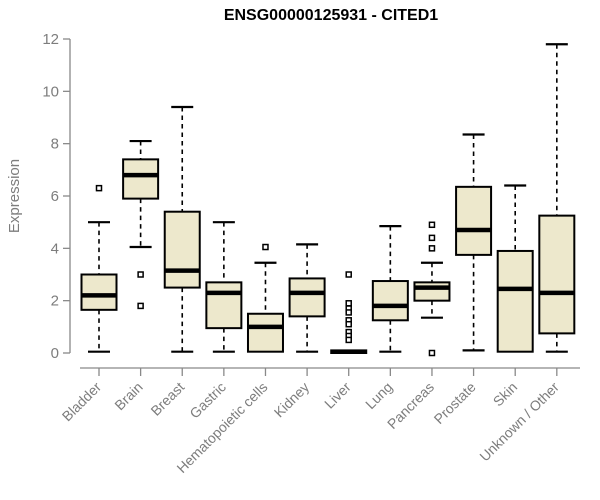  What do you see at coordinates (505, 394) in the screenshot?
I see `x-tick-label: Skin` at bounding box center [505, 394].